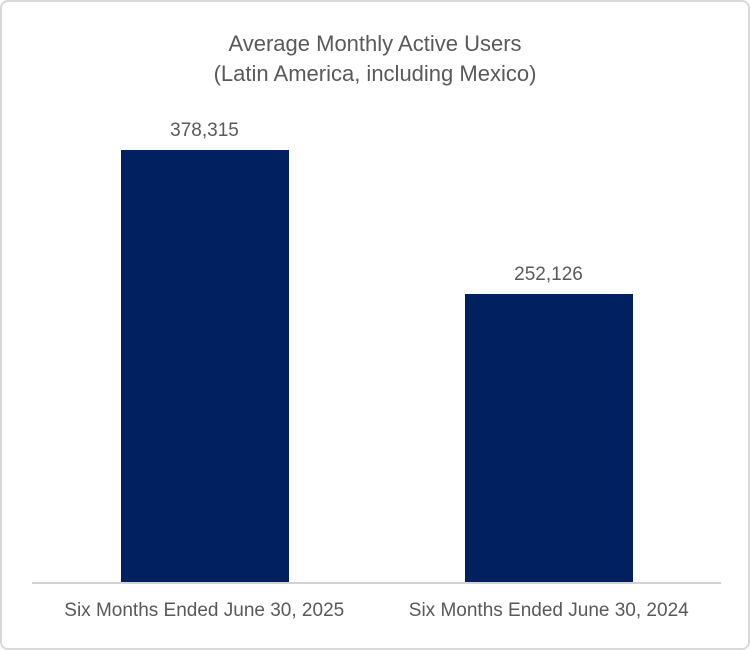  Describe the element at coordinates (204, 130) in the screenshot. I see `value-label-2025: 378,315` at that location.